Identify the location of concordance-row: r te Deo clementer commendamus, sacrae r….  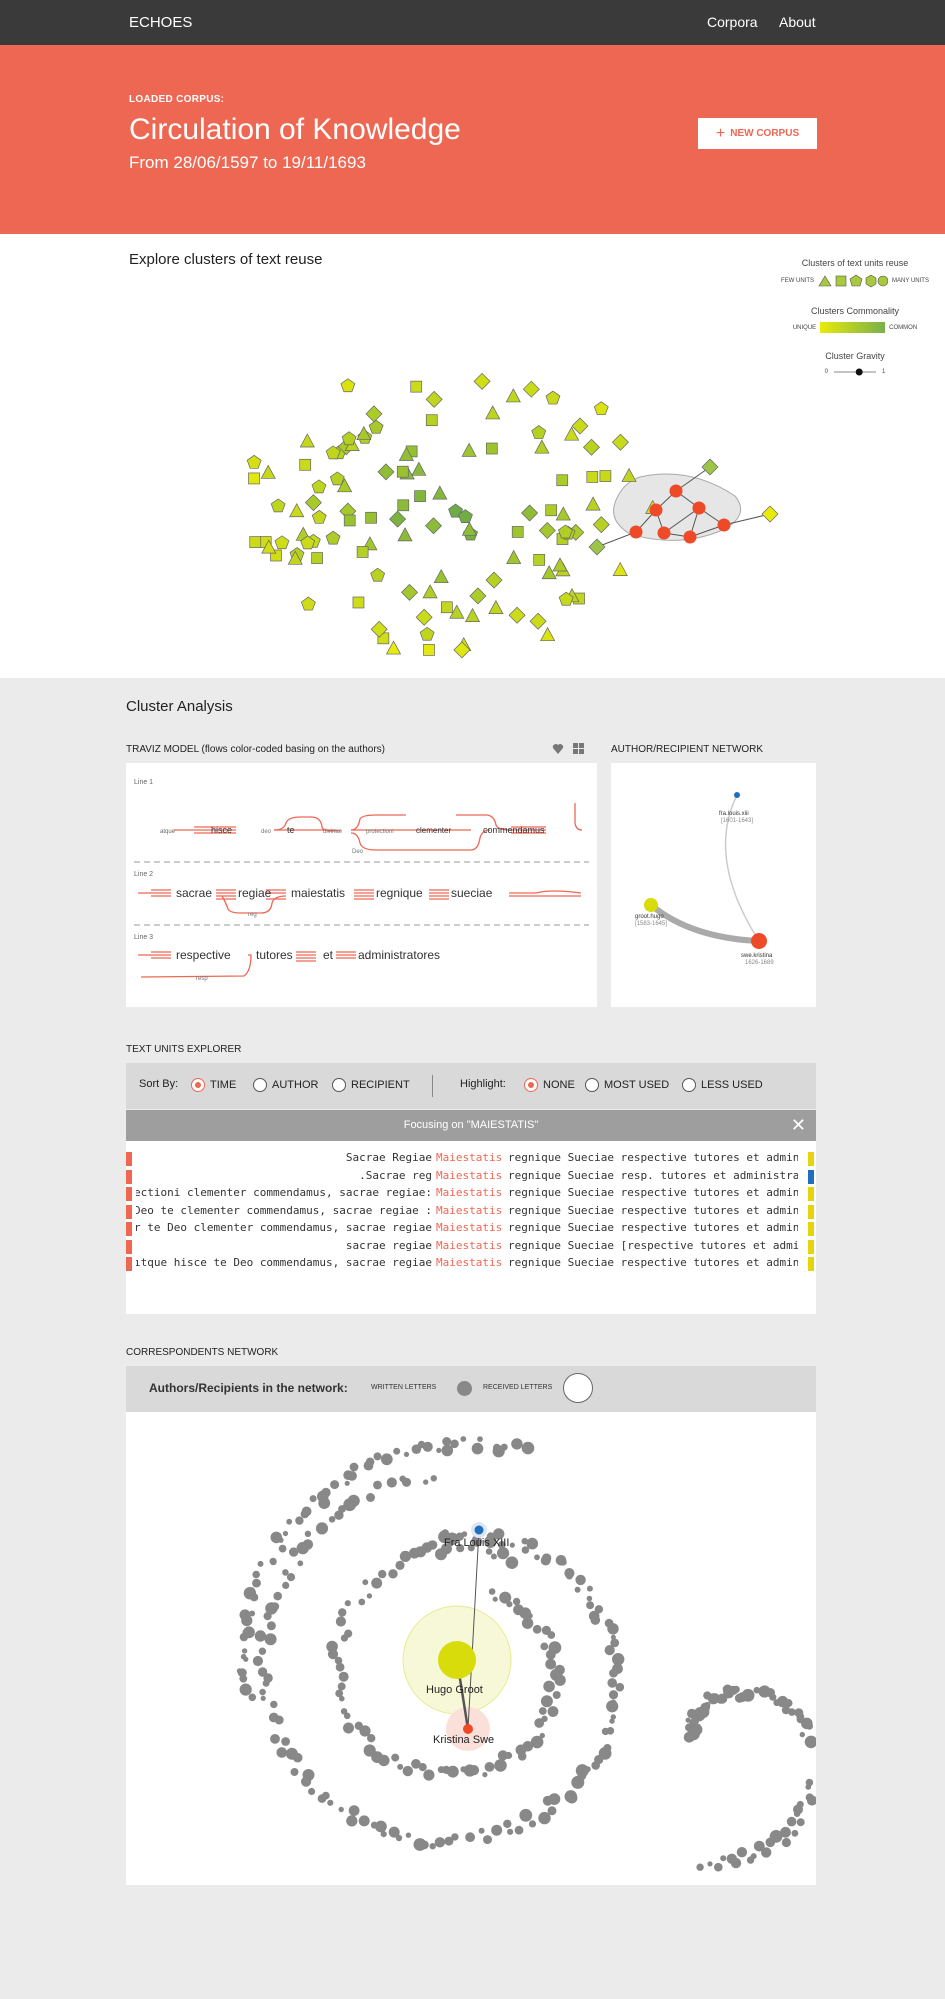
(471, 1230).